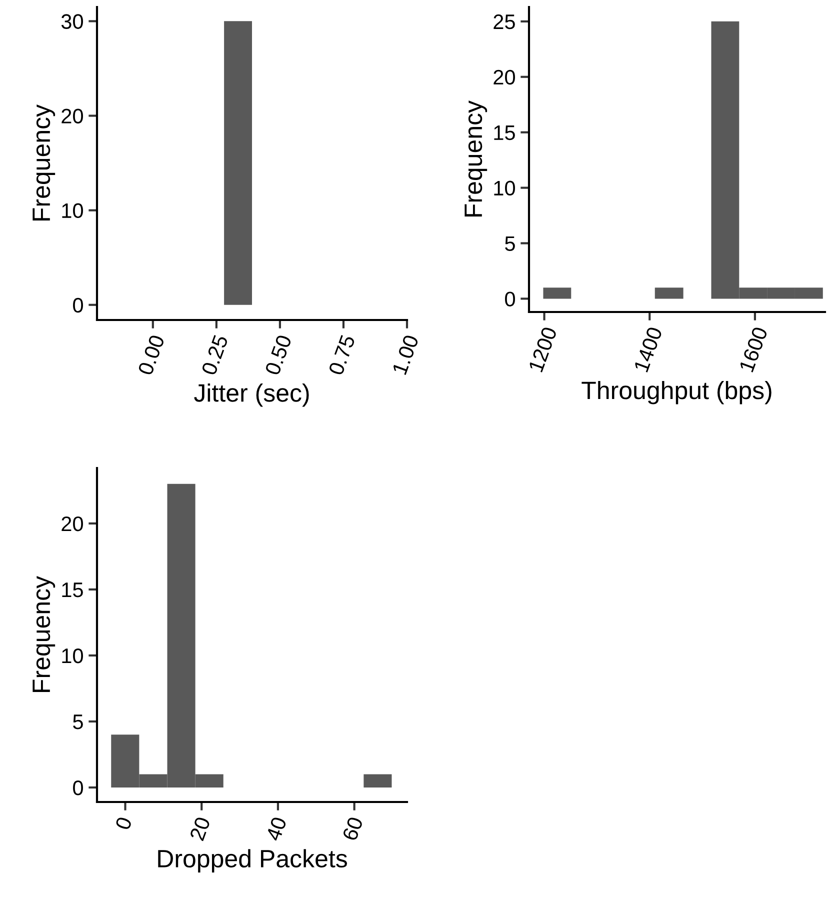  I want to click on y-tick-label: 25, so click(504, 22).